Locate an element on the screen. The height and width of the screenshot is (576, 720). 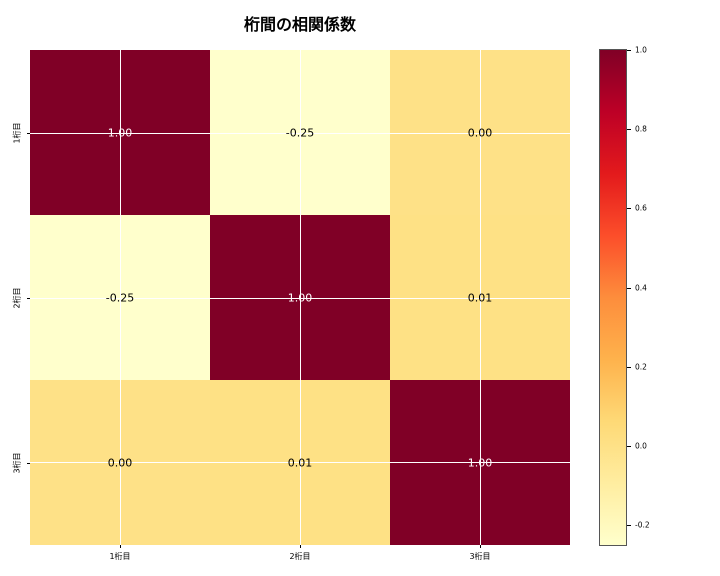
x-axis-tick-label: 1桁目 is located at coordinates (120, 556).